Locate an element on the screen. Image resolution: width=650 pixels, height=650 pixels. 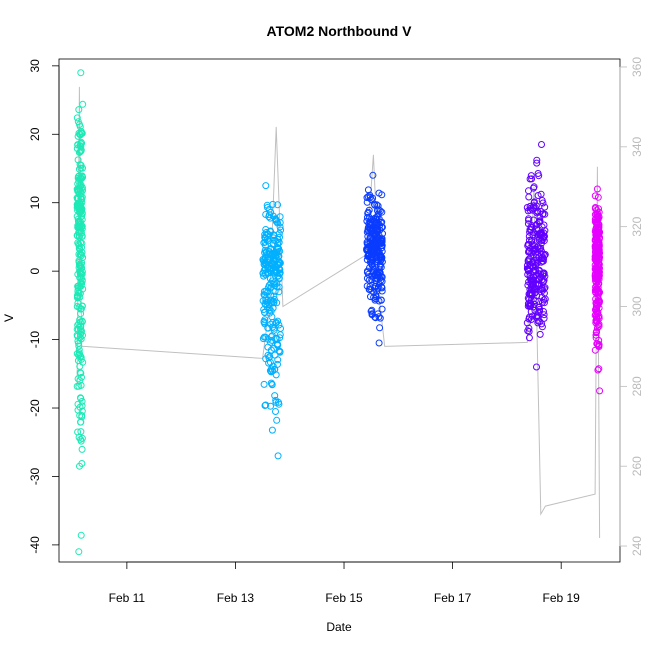
x-tick-label: Feb 13 is located at coordinates (236, 598).